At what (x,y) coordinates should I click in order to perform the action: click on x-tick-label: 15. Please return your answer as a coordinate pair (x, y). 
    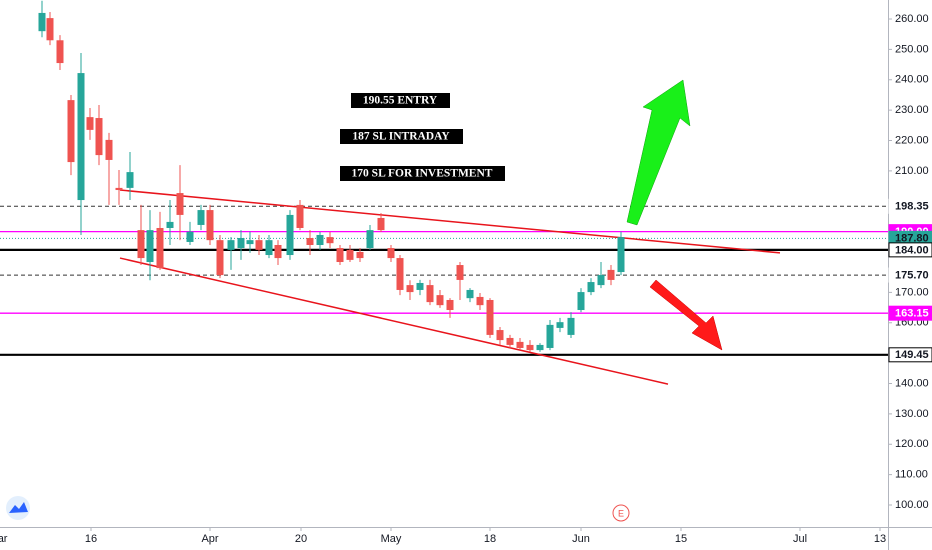
    Looking at the image, I should click on (681, 539).